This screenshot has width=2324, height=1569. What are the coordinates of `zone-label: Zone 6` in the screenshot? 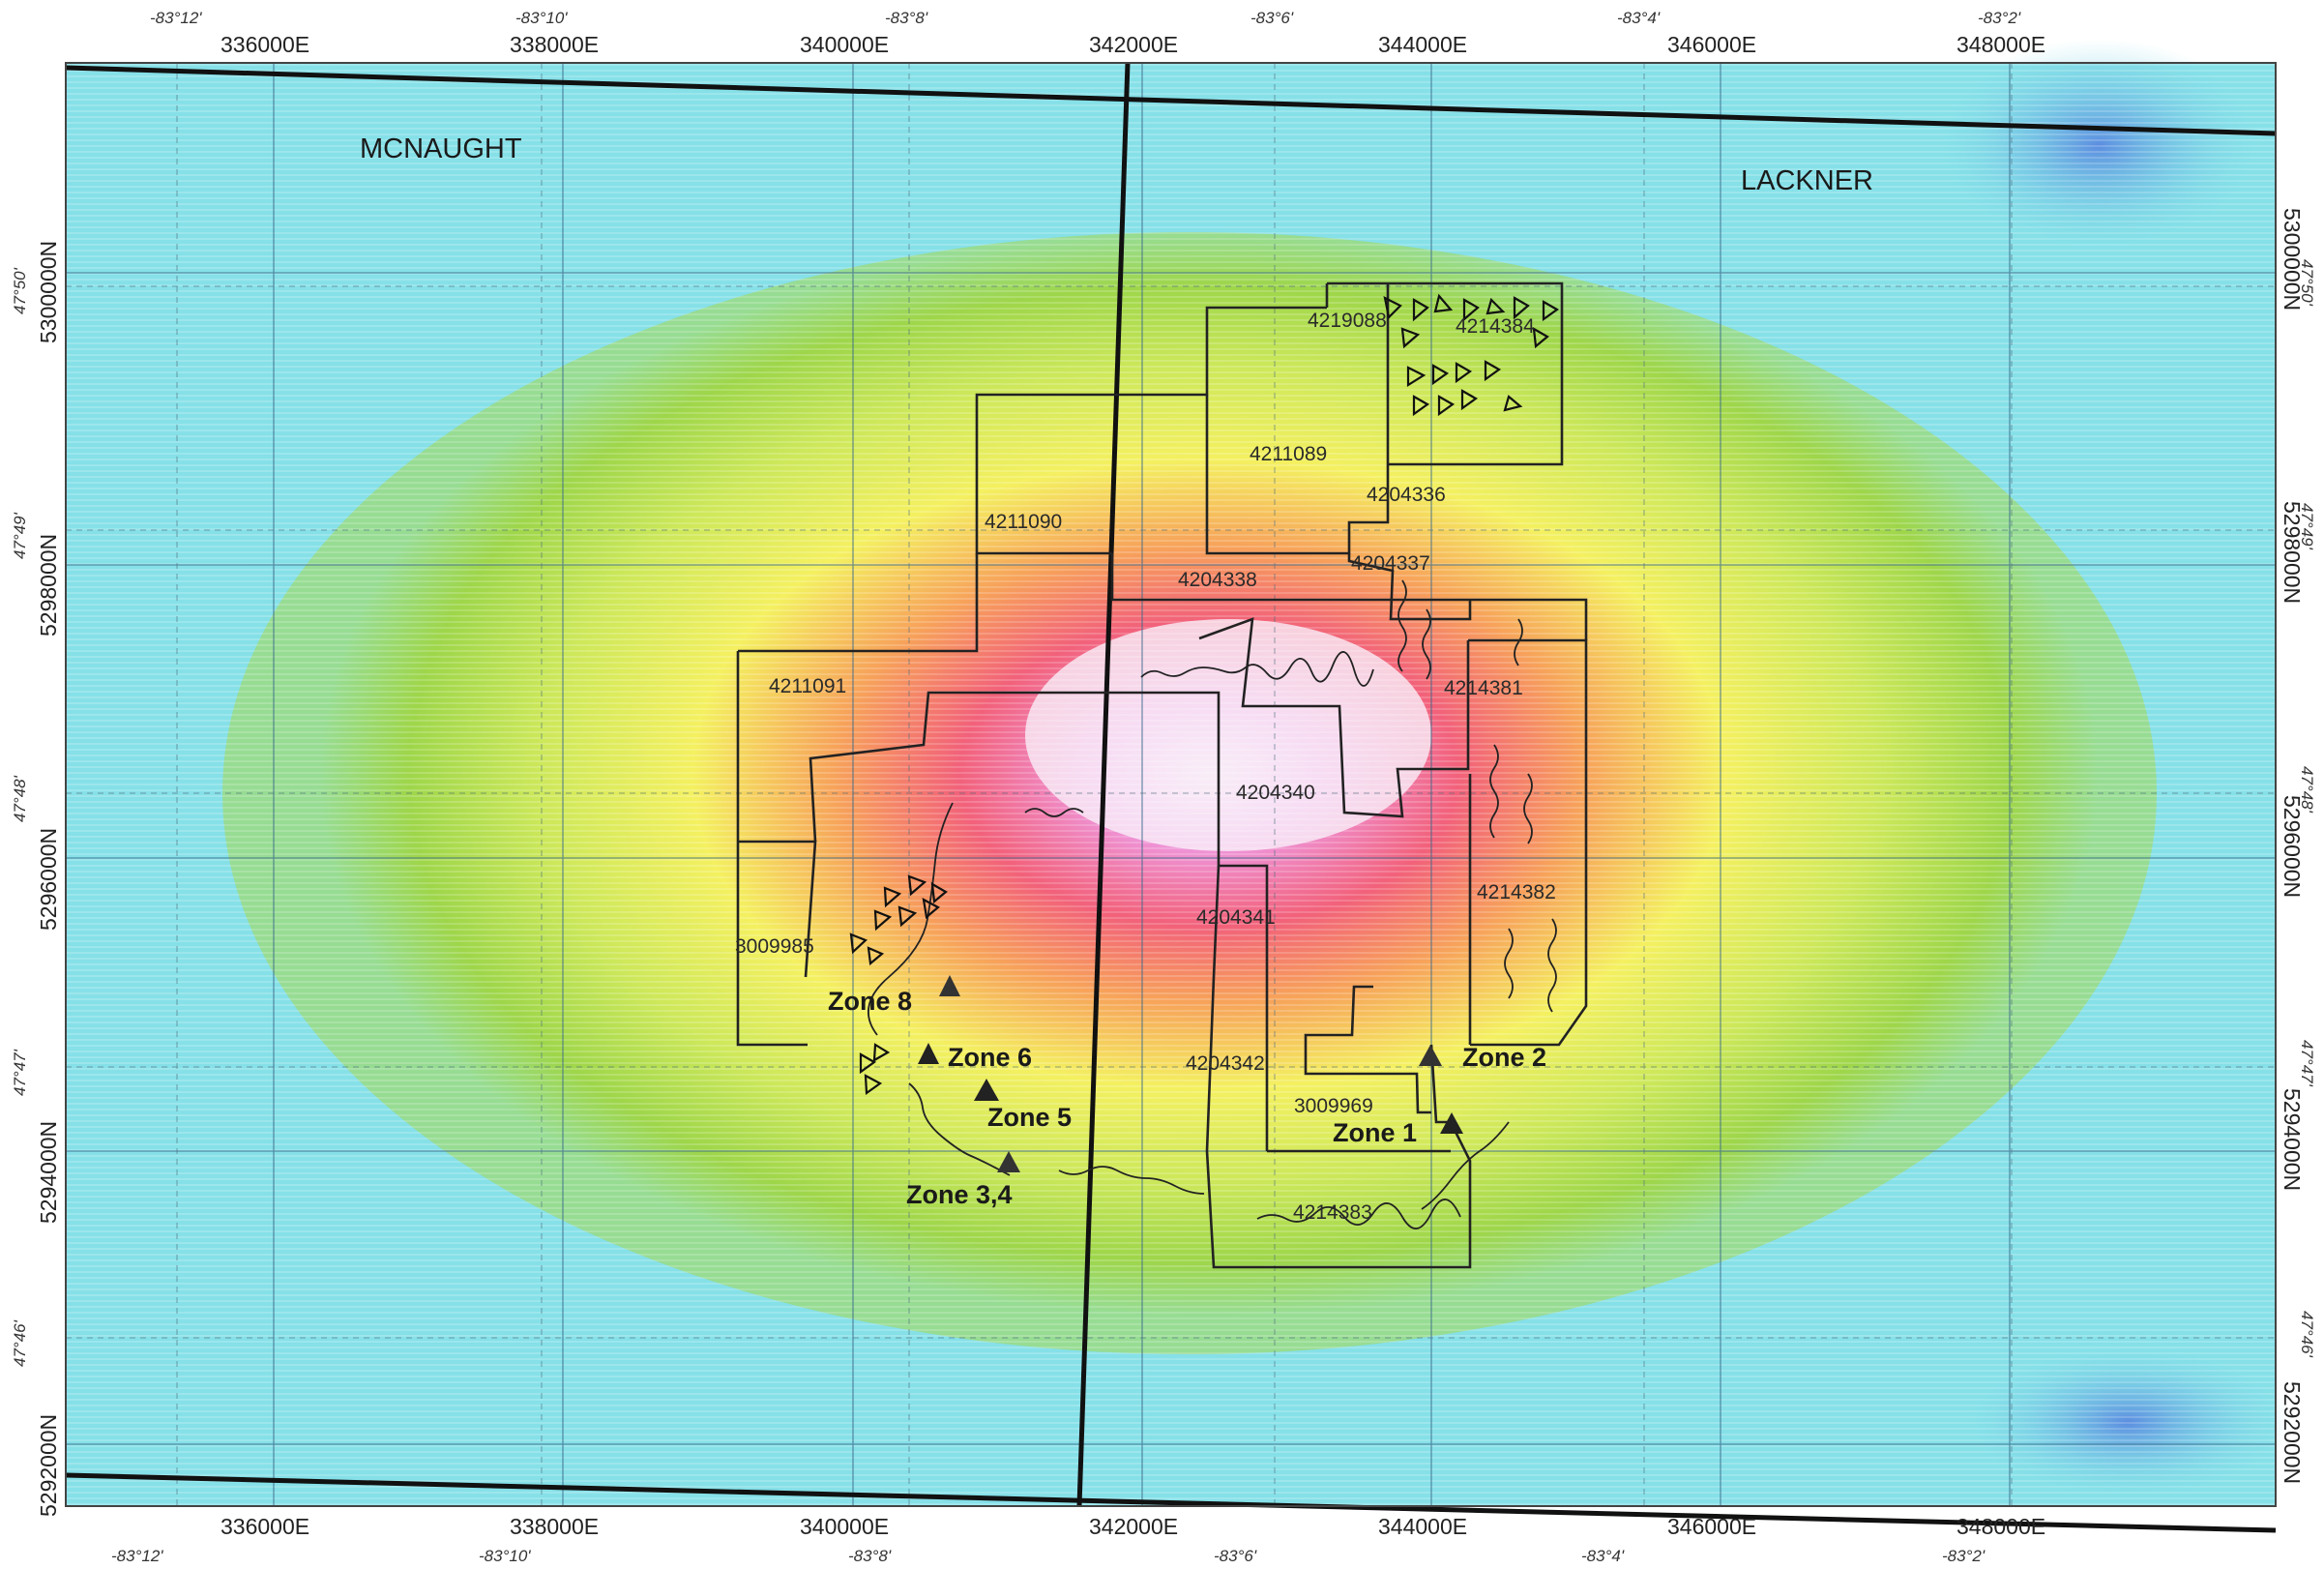 It's located at (990, 1057).